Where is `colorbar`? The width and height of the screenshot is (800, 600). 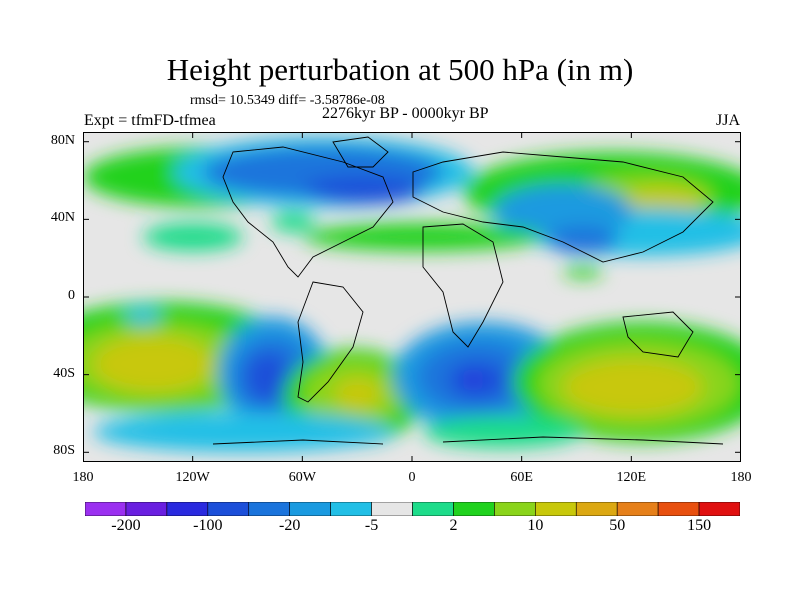 colorbar is located at coordinates (412, 509).